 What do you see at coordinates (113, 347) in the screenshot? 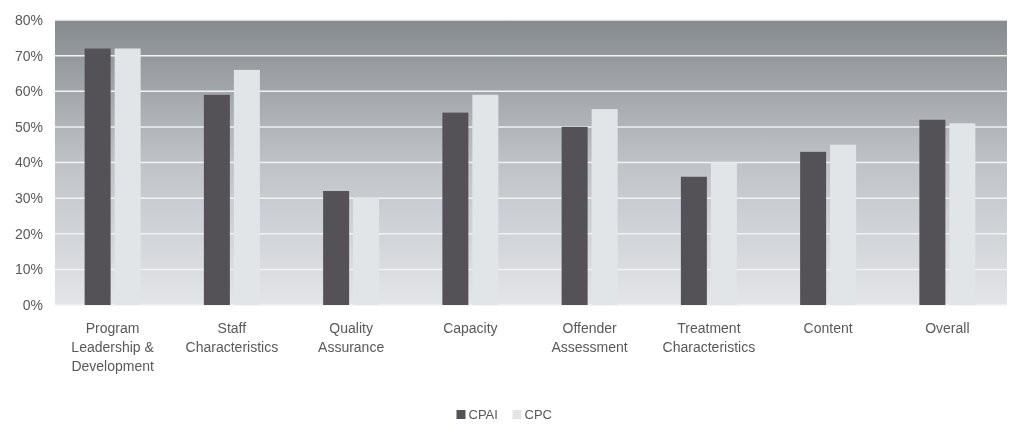
I see `x-tick-label: Program Leadership & Development` at bounding box center [113, 347].